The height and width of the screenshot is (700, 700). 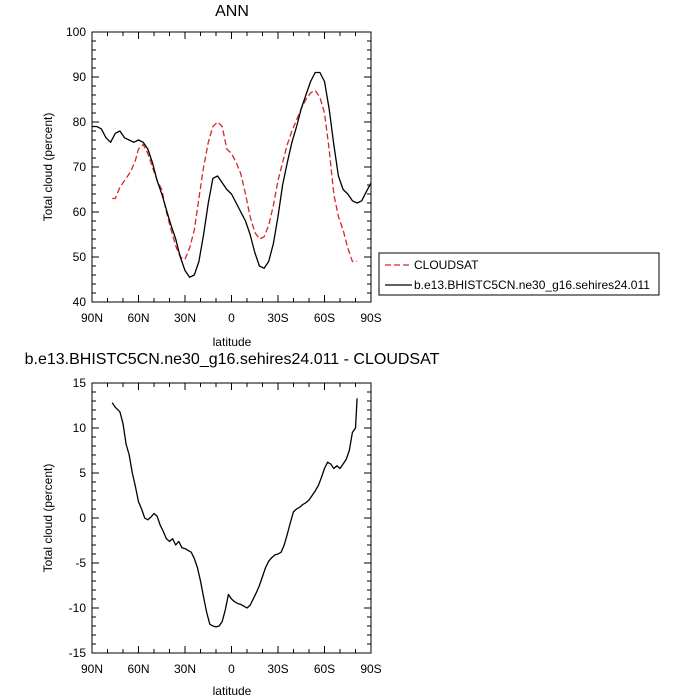 What do you see at coordinates (78, 608) in the screenshot?
I see `y-tick-label: -10` at bounding box center [78, 608].